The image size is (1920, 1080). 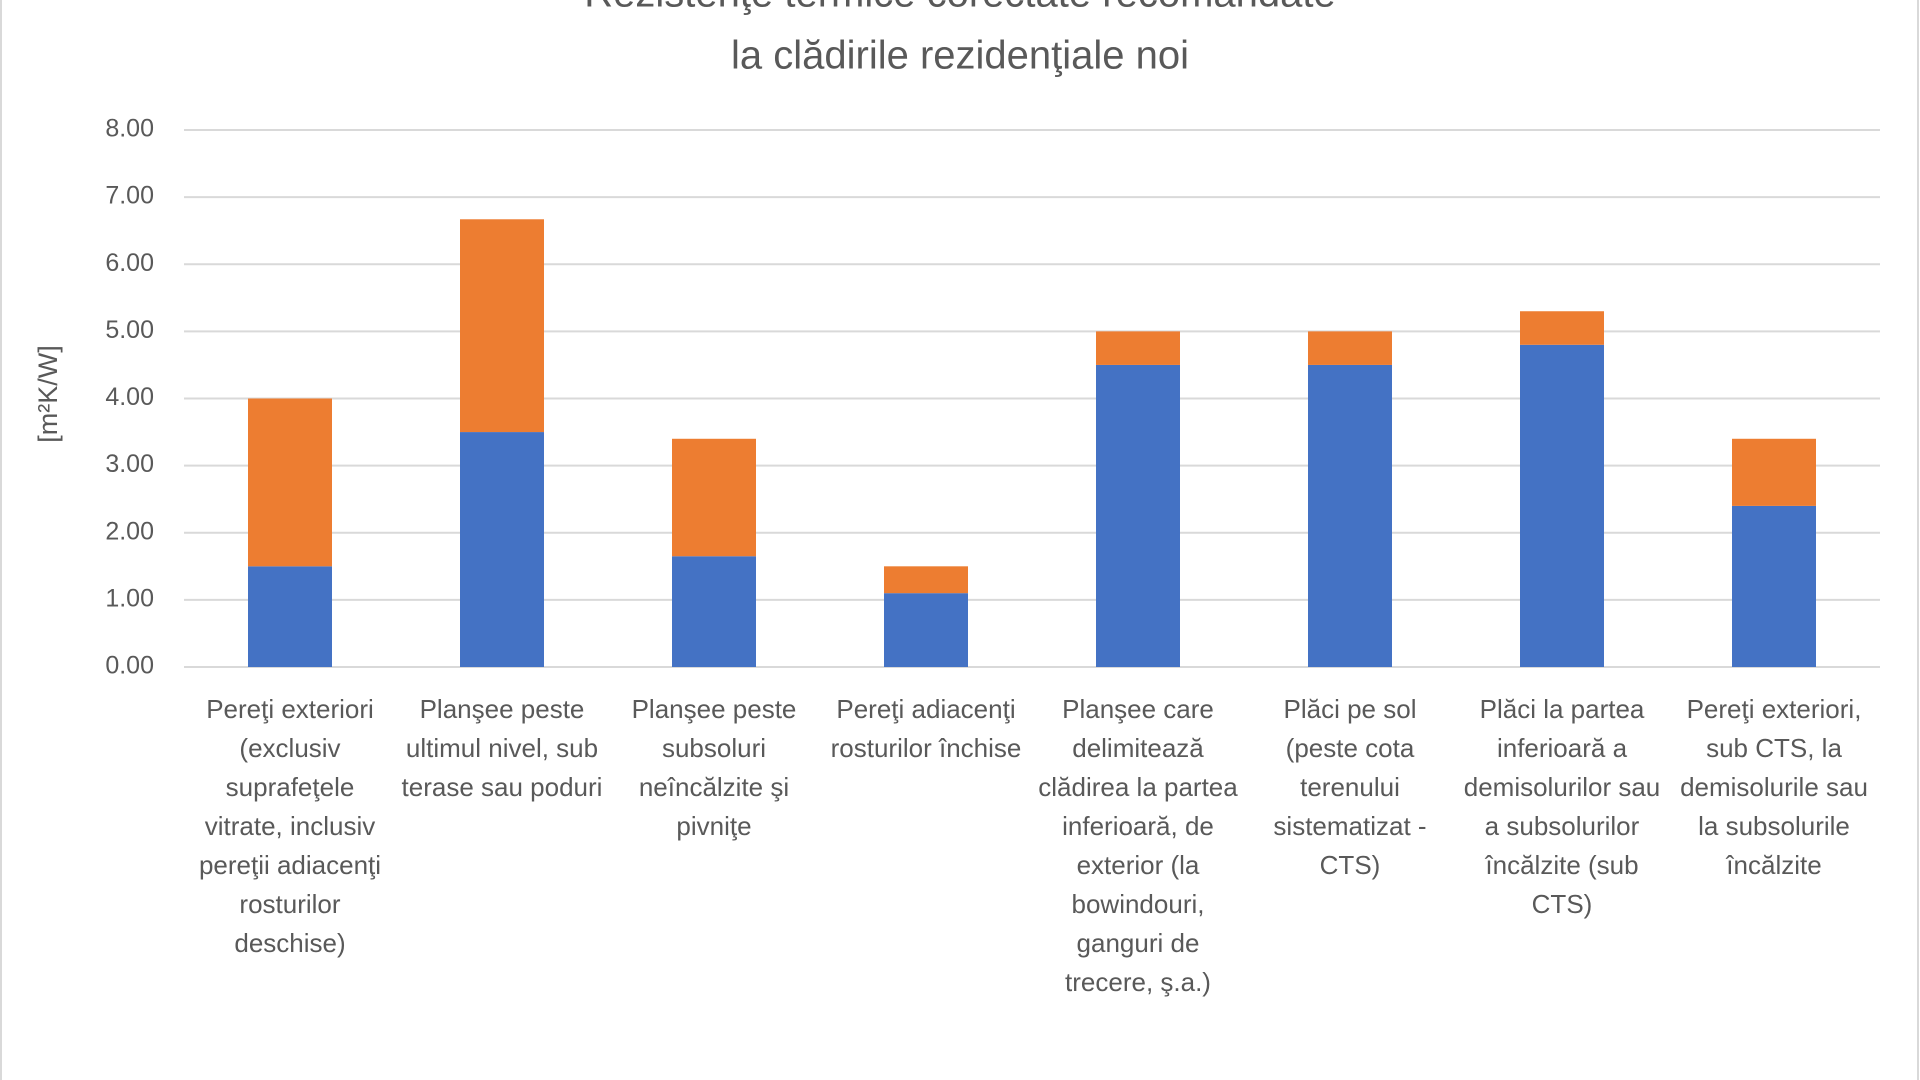 I want to click on y-tick-label: 6.00, so click(x=129, y=263).